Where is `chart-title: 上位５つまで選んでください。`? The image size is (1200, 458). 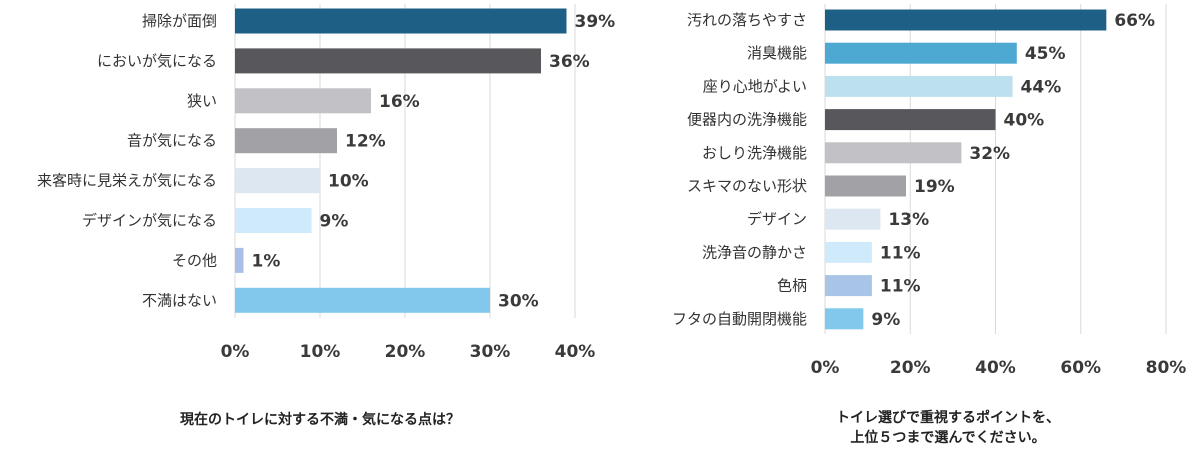
chart-title: 上位５つまで選んでください。 is located at coordinates (947, 437).